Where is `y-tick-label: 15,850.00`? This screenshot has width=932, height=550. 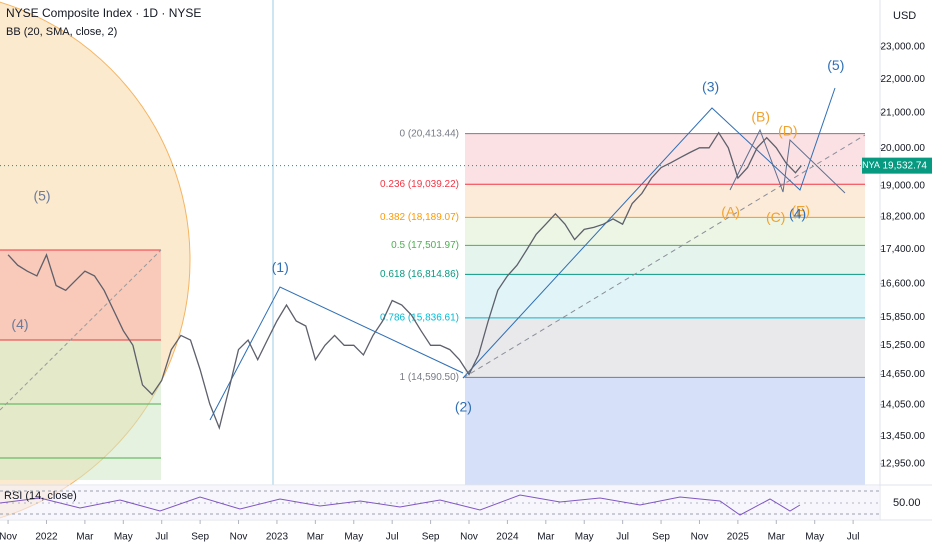 y-tick-label: 15,850.00 is located at coordinates (903, 317).